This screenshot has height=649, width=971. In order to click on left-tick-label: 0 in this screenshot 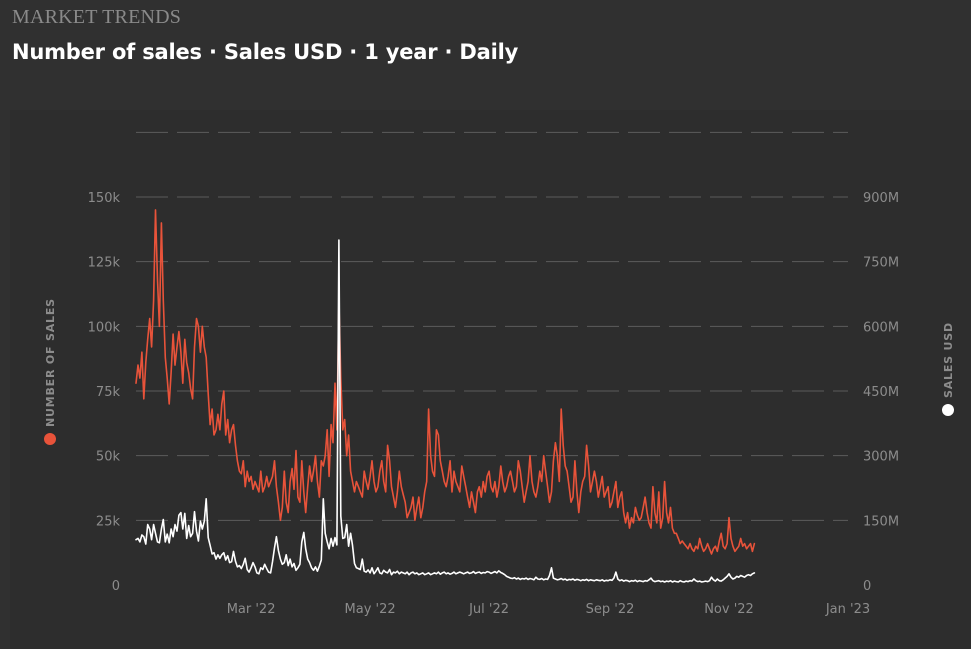, I will do `click(116, 586)`.